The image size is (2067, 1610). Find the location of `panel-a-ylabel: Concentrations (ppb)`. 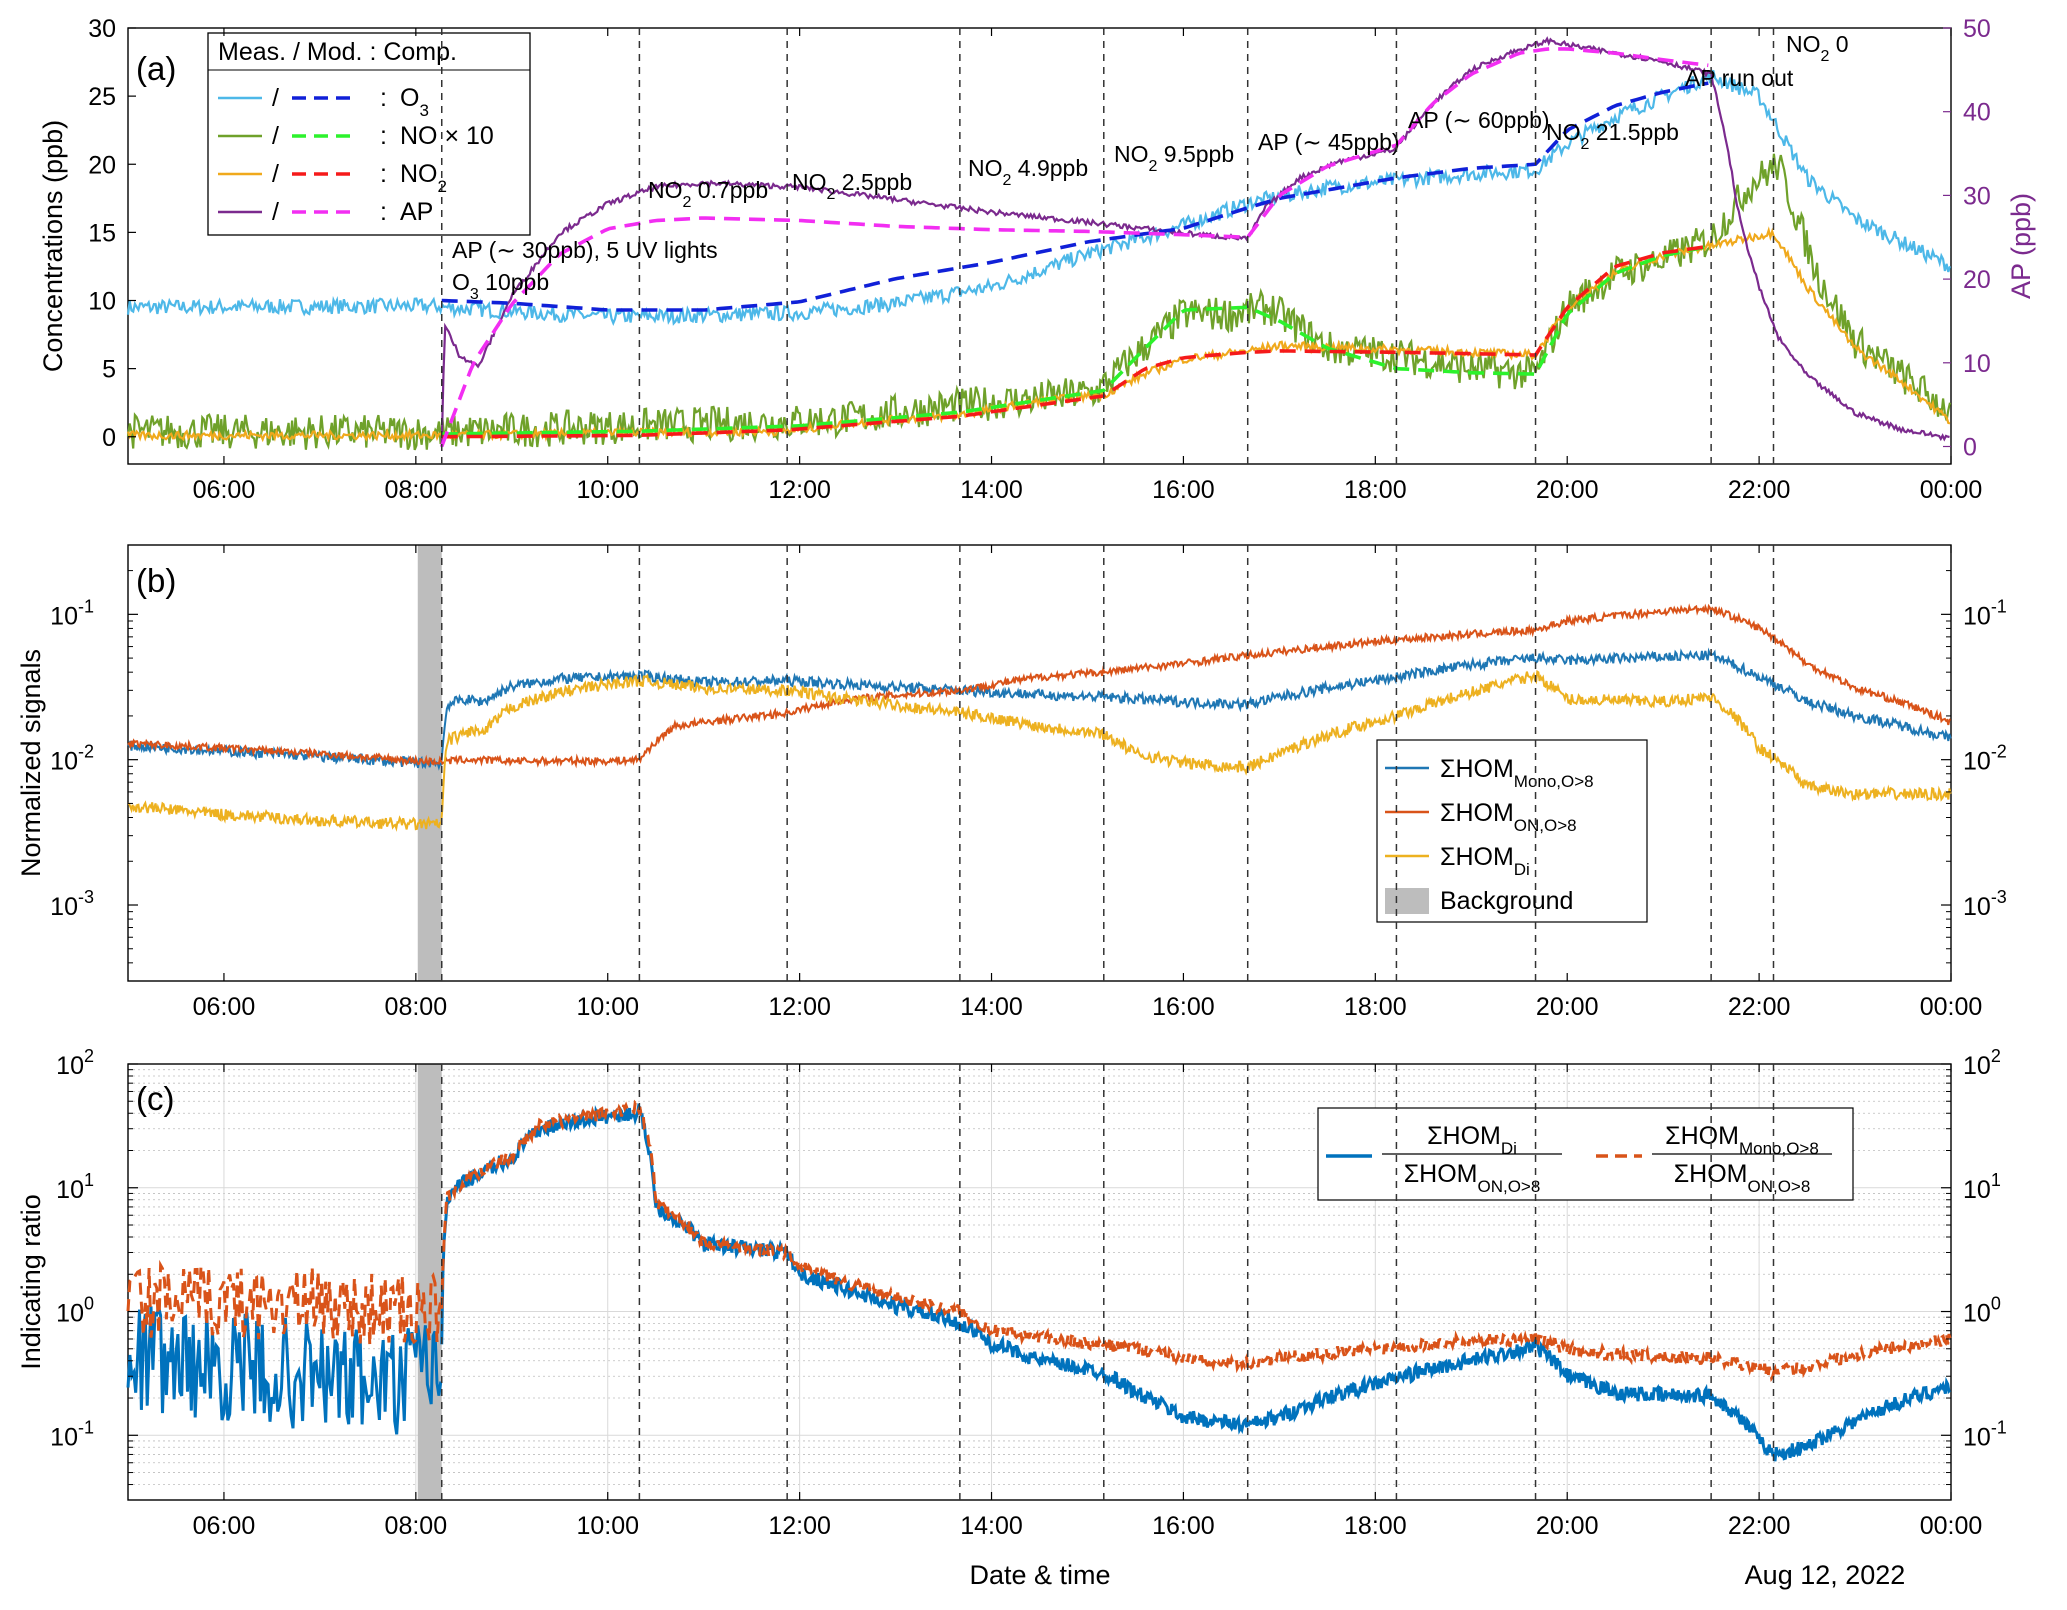

panel-a-ylabel: Concentrations (ppb) is located at coordinates (53, 246).